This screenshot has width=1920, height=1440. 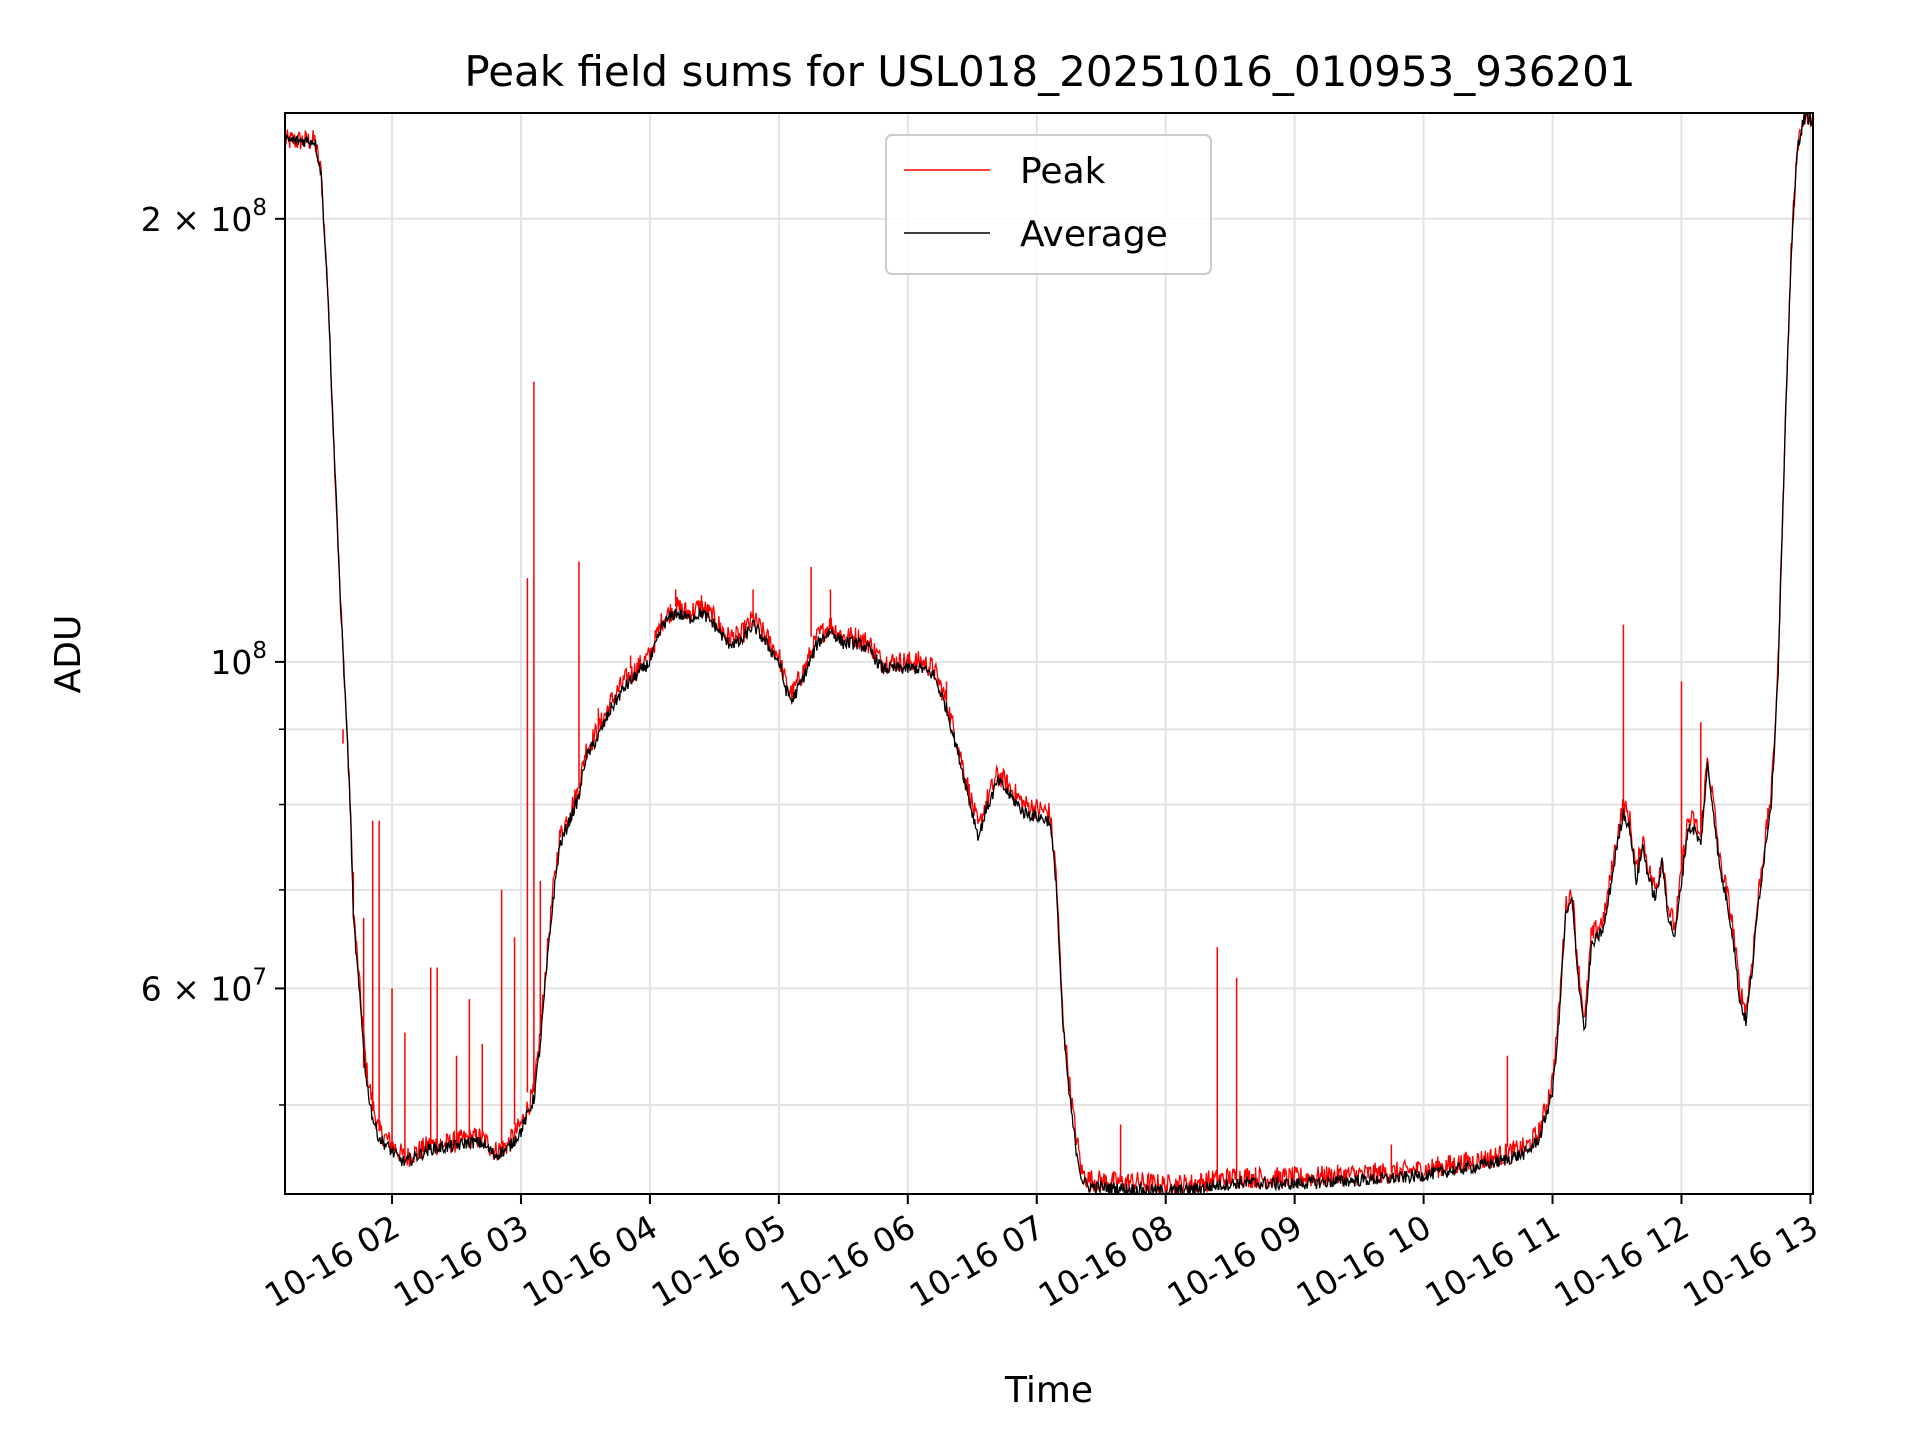 What do you see at coordinates (238, 660) in the screenshot?
I see `y-tick-label: 108` at bounding box center [238, 660].